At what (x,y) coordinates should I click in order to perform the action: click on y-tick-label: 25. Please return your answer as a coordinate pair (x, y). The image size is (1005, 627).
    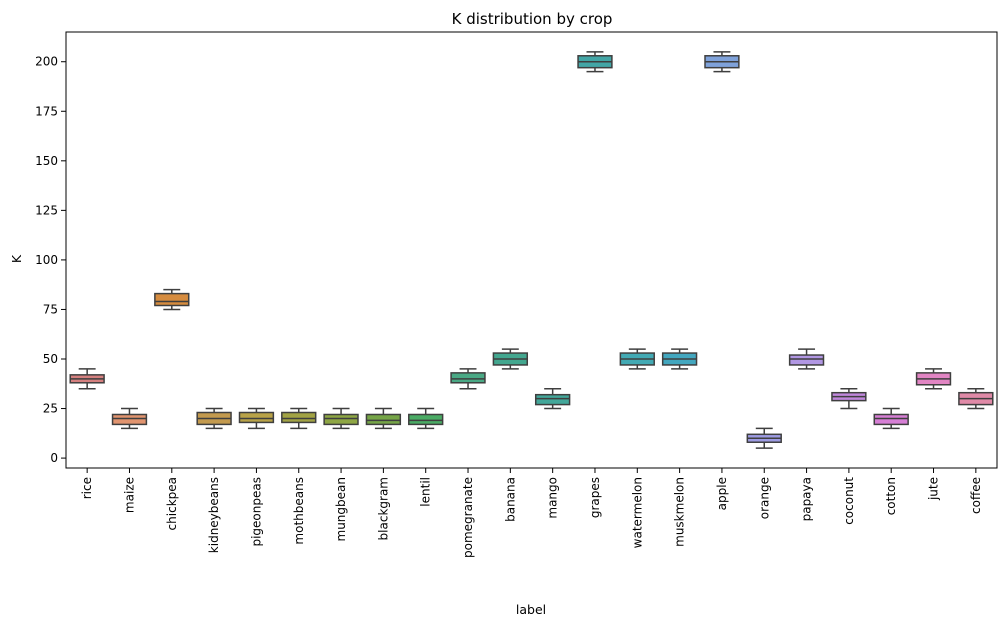
    Looking at the image, I should click on (50, 409).